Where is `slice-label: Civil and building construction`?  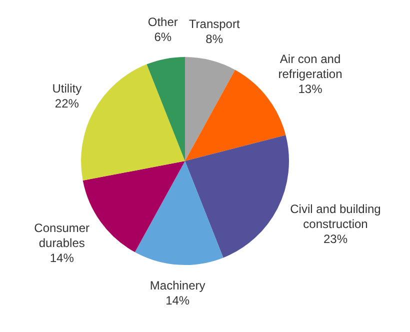
slice-label: Civil and building construction is located at coordinates (335, 217).